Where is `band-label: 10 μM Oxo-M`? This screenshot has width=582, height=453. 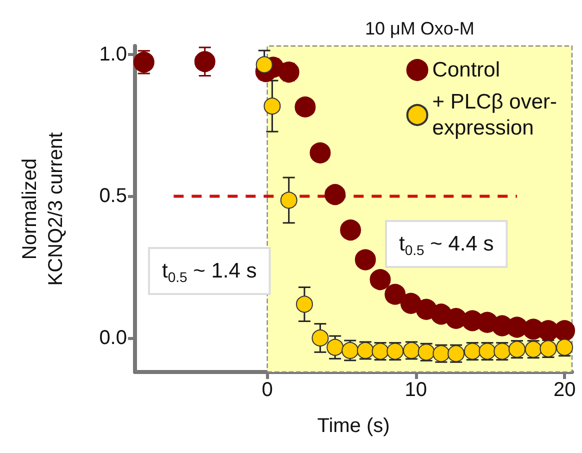 band-label: 10 μM Oxo-M is located at coordinates (419, 28).